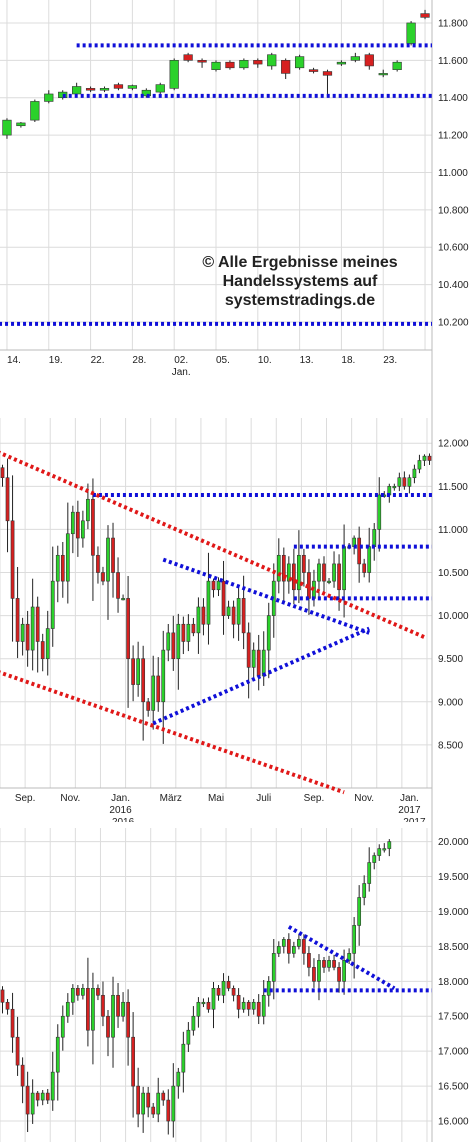 This screenshot has width=475, height=1142. Describe the element at coordinates (390, 360) in the screenshot. I see `x-tick-label: 23.` at that location.